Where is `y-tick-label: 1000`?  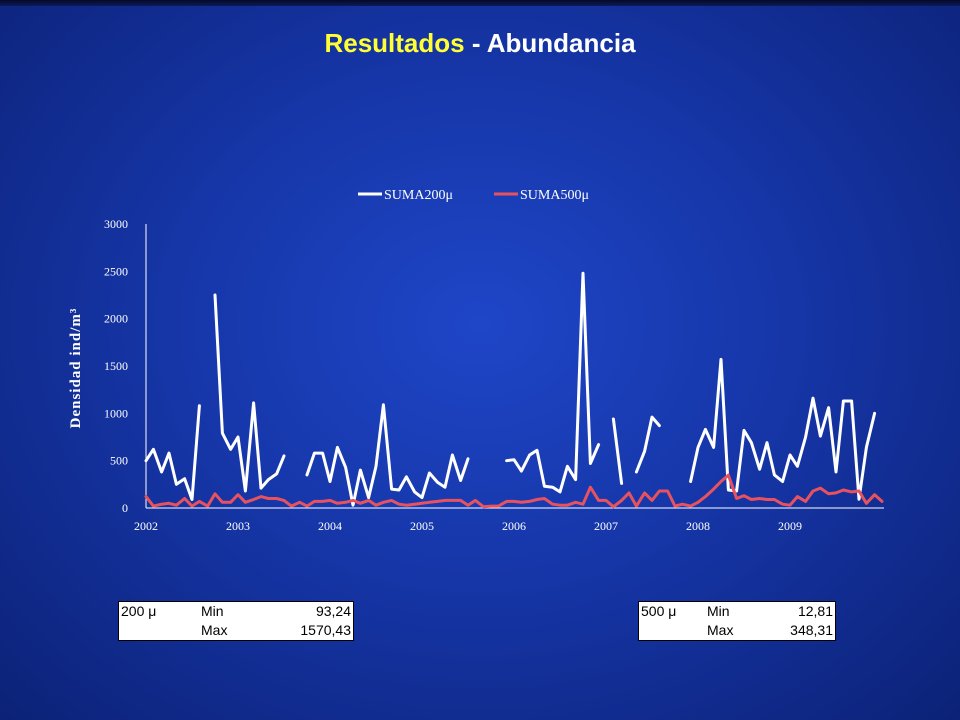
y-tick-label: 1000 is located at coordinates (116, 413).